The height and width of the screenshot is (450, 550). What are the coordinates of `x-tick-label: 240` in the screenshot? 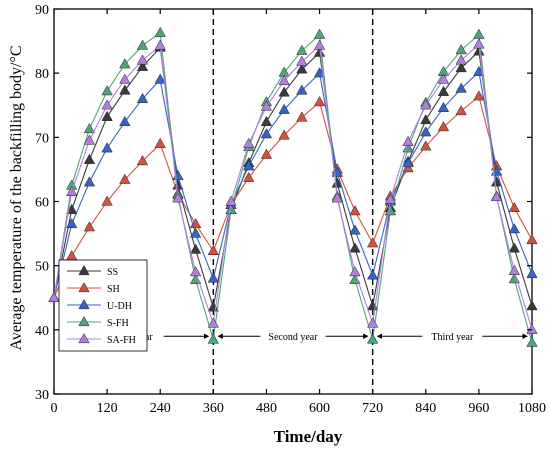 It's located at (160, 408).